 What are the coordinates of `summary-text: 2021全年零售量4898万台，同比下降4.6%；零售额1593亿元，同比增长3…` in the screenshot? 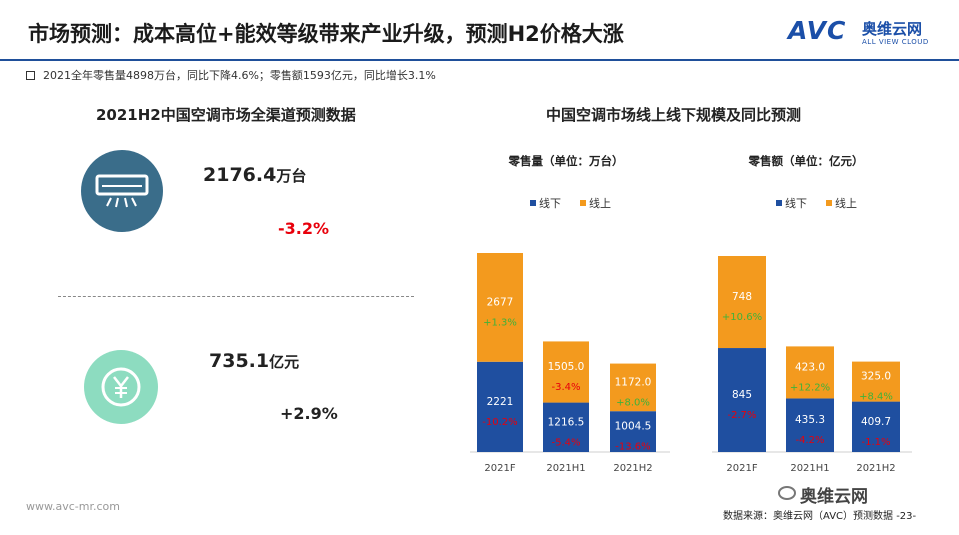 It's located at (239, 75).